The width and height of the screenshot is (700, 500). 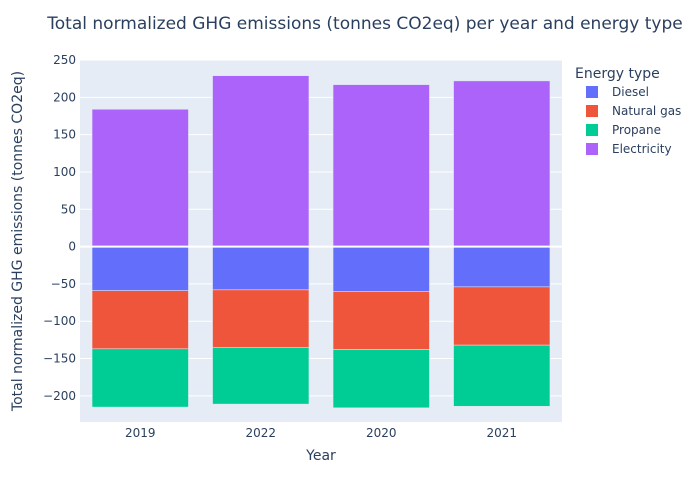 What do you see at coordinates (592, 111) in the screenshot?
I see `legend-swatch-natural-gas` at bounding box center [592, 111].